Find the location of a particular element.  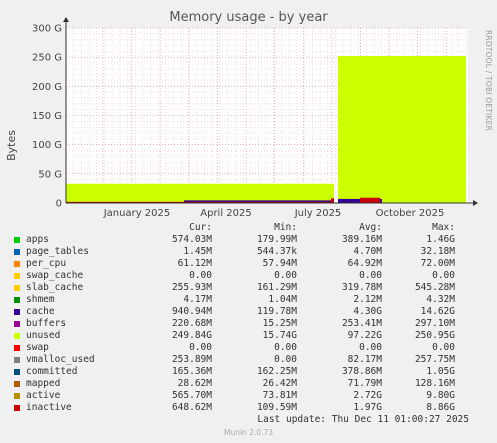

legend-row-apps: apps 574.03M 179.99M 389.16M 1.46G is located at coordinates (243, 240).